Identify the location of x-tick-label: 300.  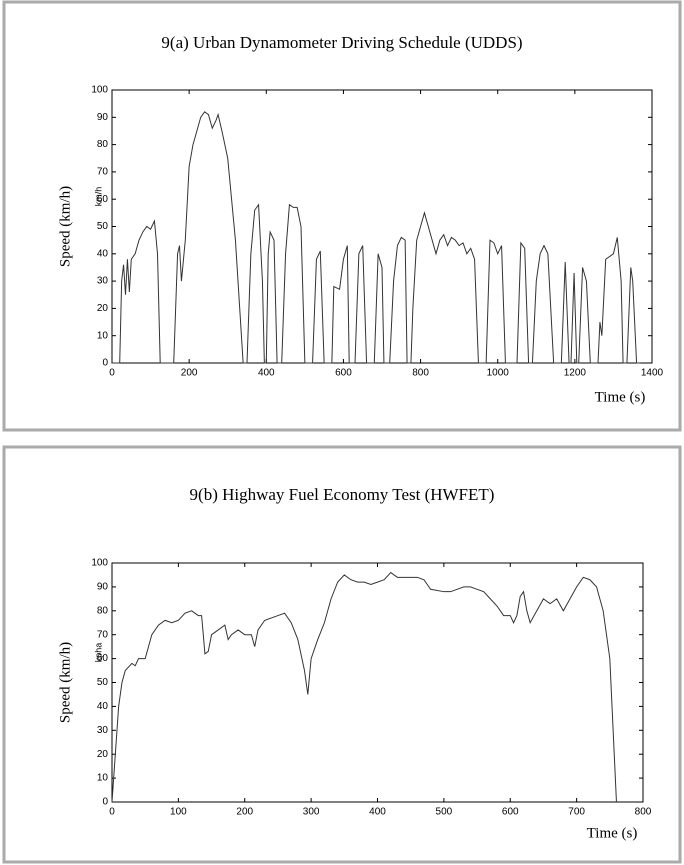
(311, 812).